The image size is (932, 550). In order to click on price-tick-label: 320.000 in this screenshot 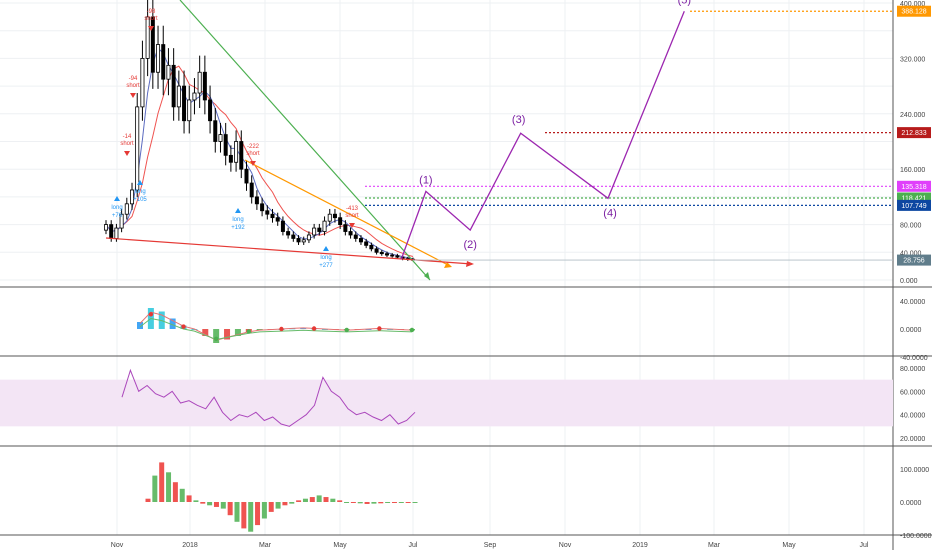, I will do `click(912, 59)`.